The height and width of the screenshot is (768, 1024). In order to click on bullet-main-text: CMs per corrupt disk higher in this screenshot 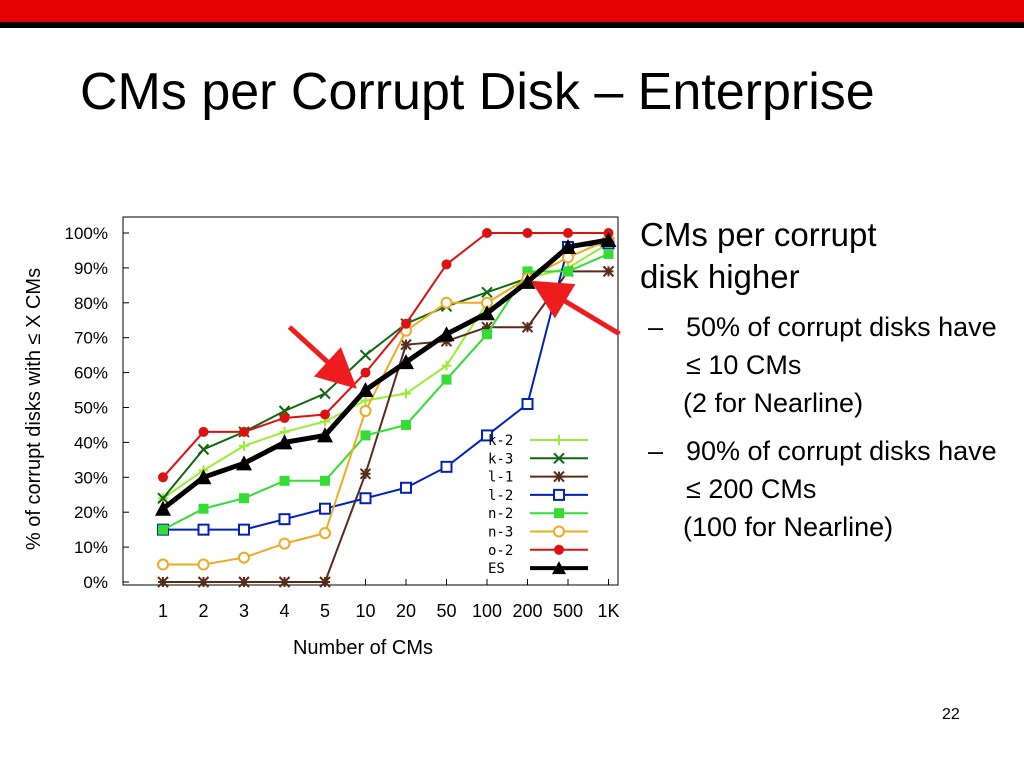, I will do `click(758, 255)`.